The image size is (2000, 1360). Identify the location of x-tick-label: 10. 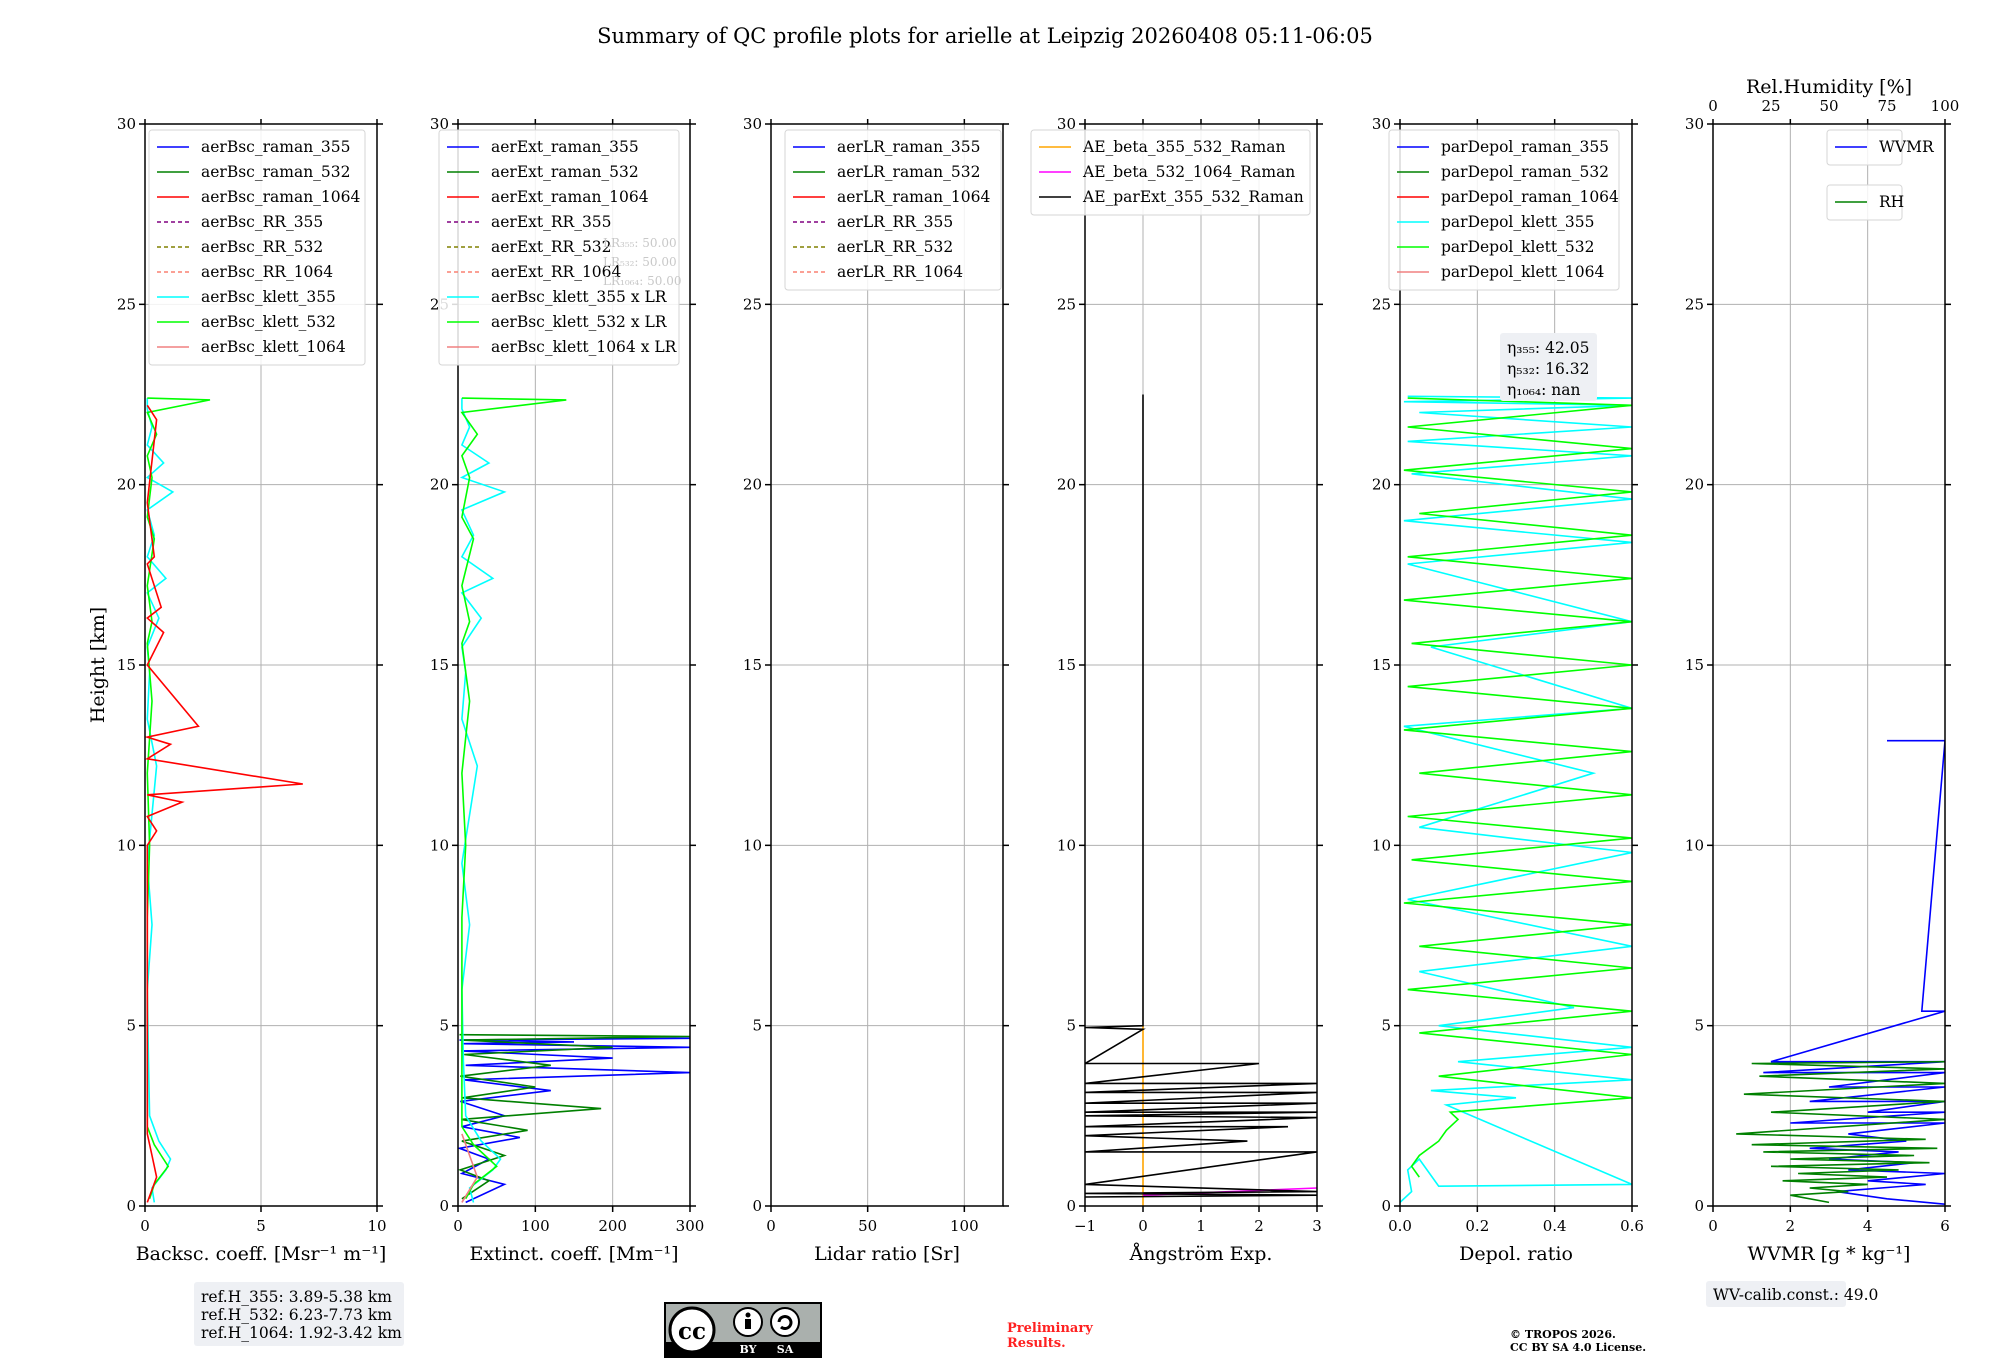
(376, 1226).